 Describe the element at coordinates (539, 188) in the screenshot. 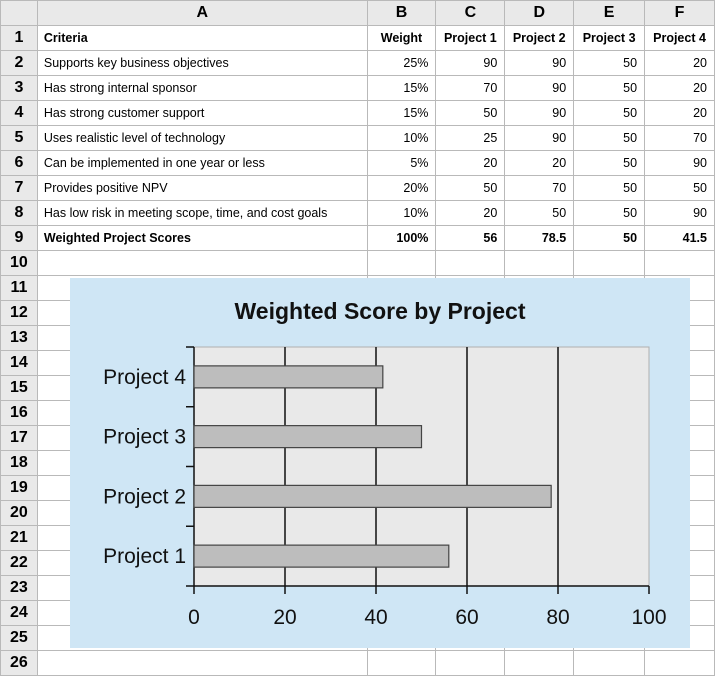

I see `cell-project-2-score: 70` at that location.